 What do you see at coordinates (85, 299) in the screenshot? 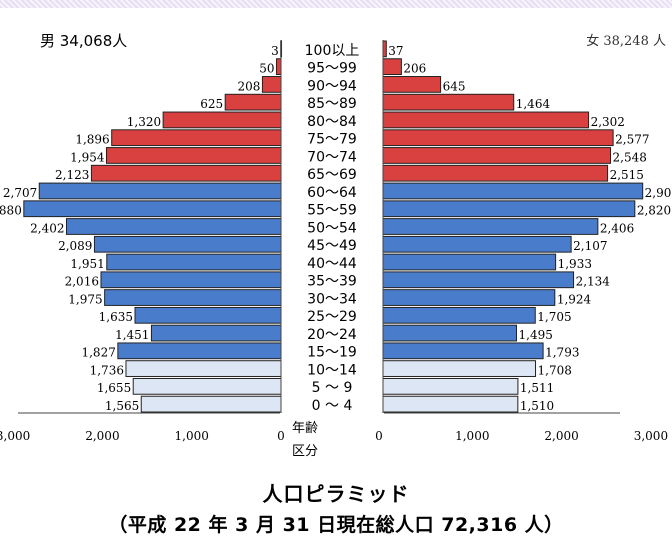
I see `male-value-label: 1,975` at bounding box center [85, 299].